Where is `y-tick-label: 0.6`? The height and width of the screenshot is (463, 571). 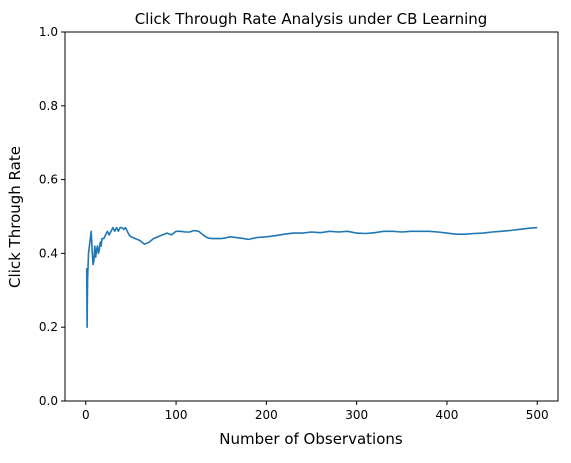 y-tick-label: 0.6 is located at coordinates (48, 180).